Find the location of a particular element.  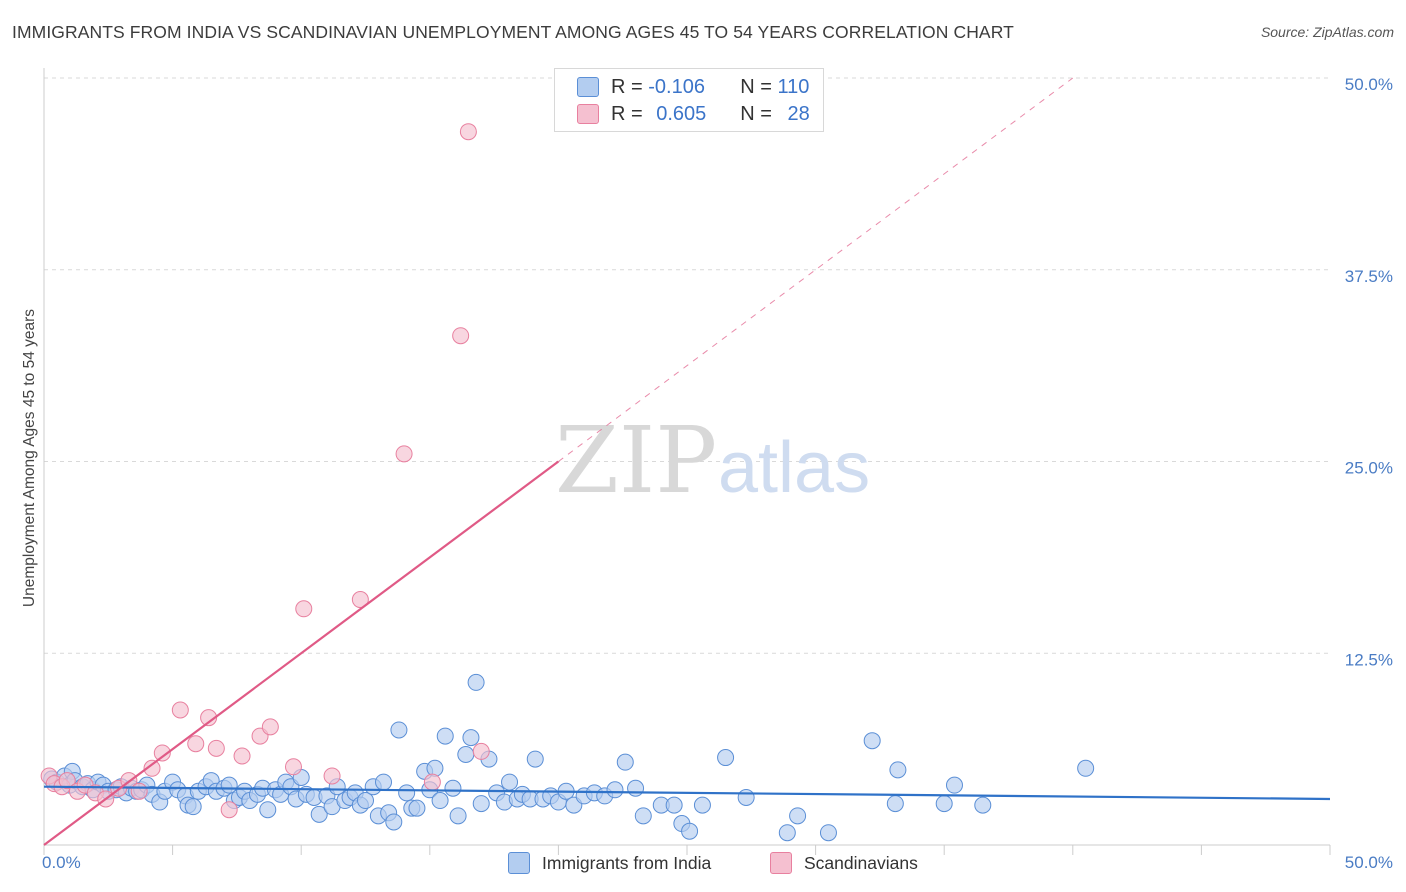

india-n-value: 110 is located at coordinates (793, 86).